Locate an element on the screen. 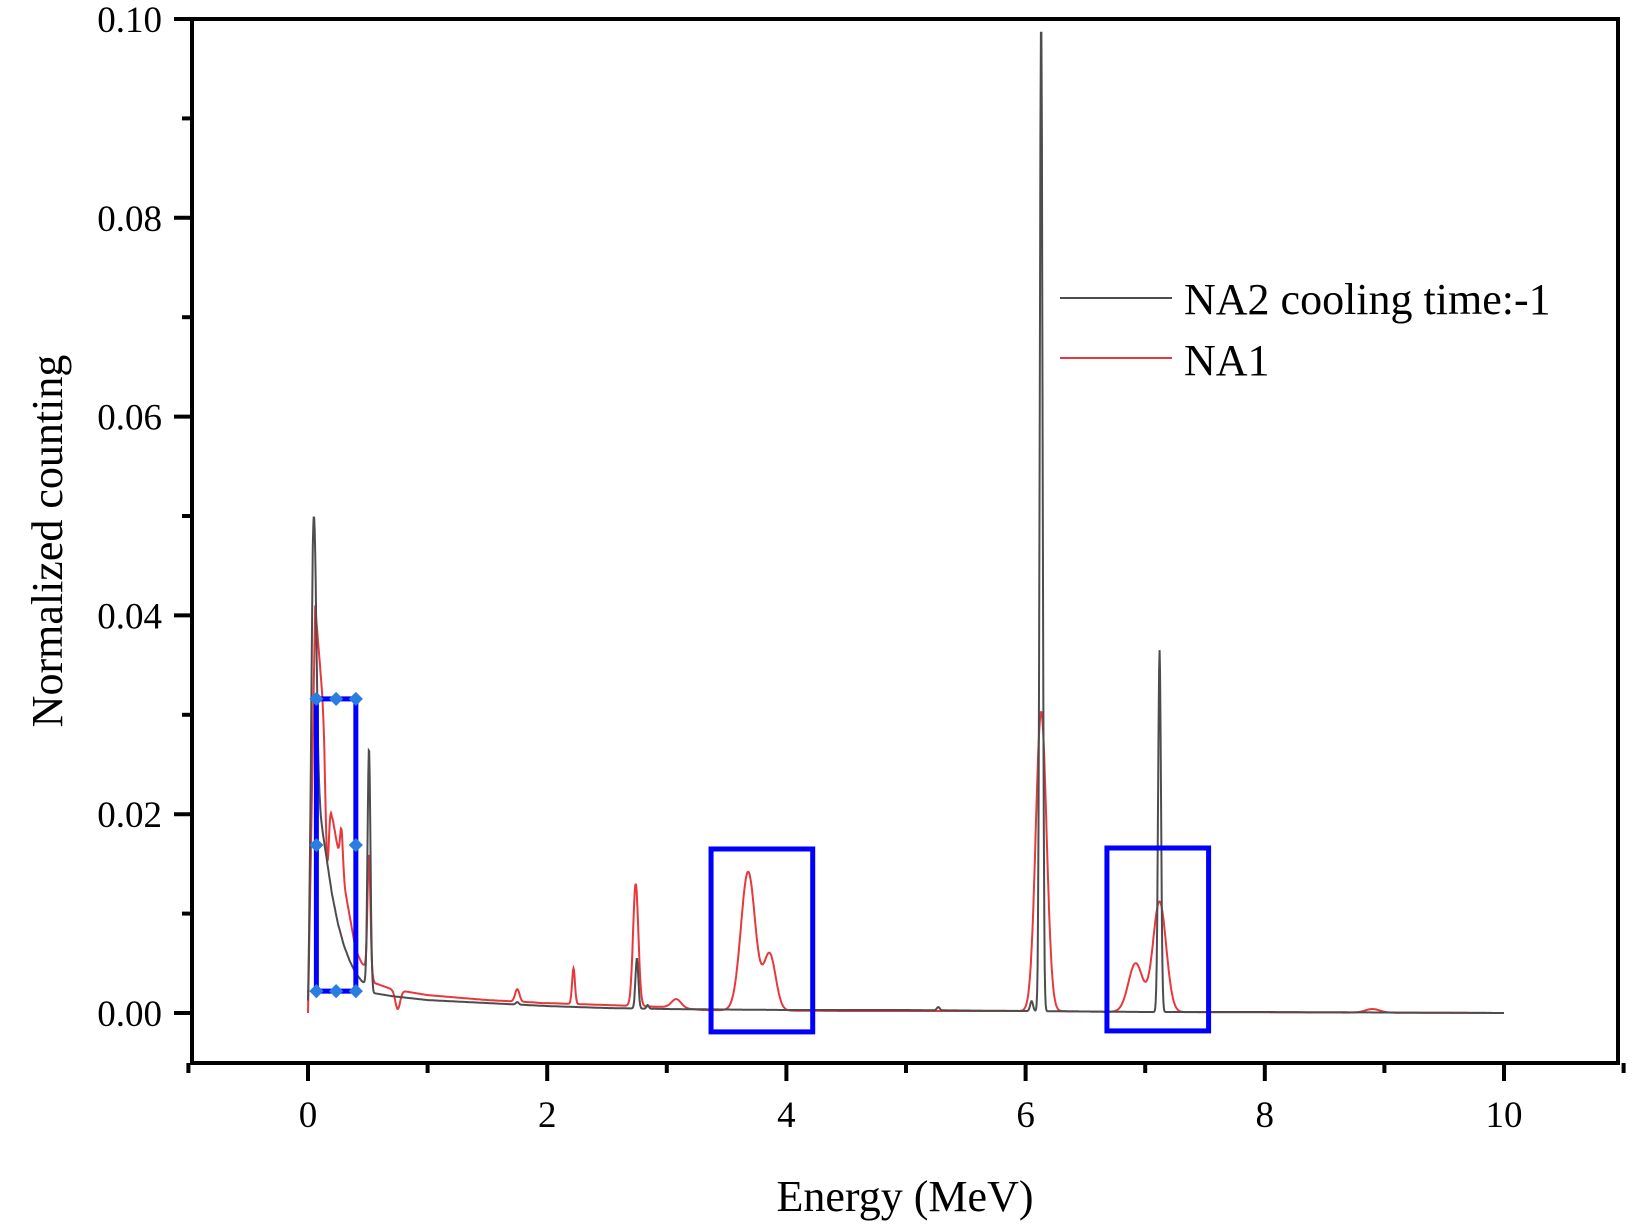  legend: NA2 cooling time:-1 NA1 is located at coordinates (1305, 330).